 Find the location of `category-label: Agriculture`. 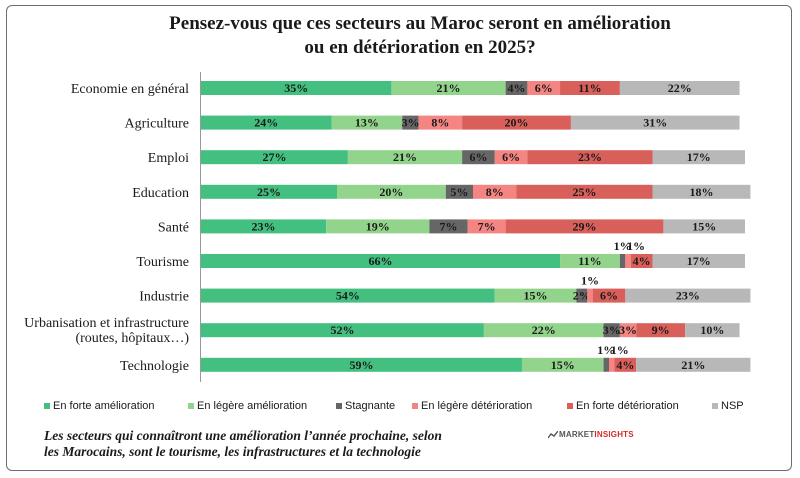

category-label: Agriculture is located at coordinates (156, 124).